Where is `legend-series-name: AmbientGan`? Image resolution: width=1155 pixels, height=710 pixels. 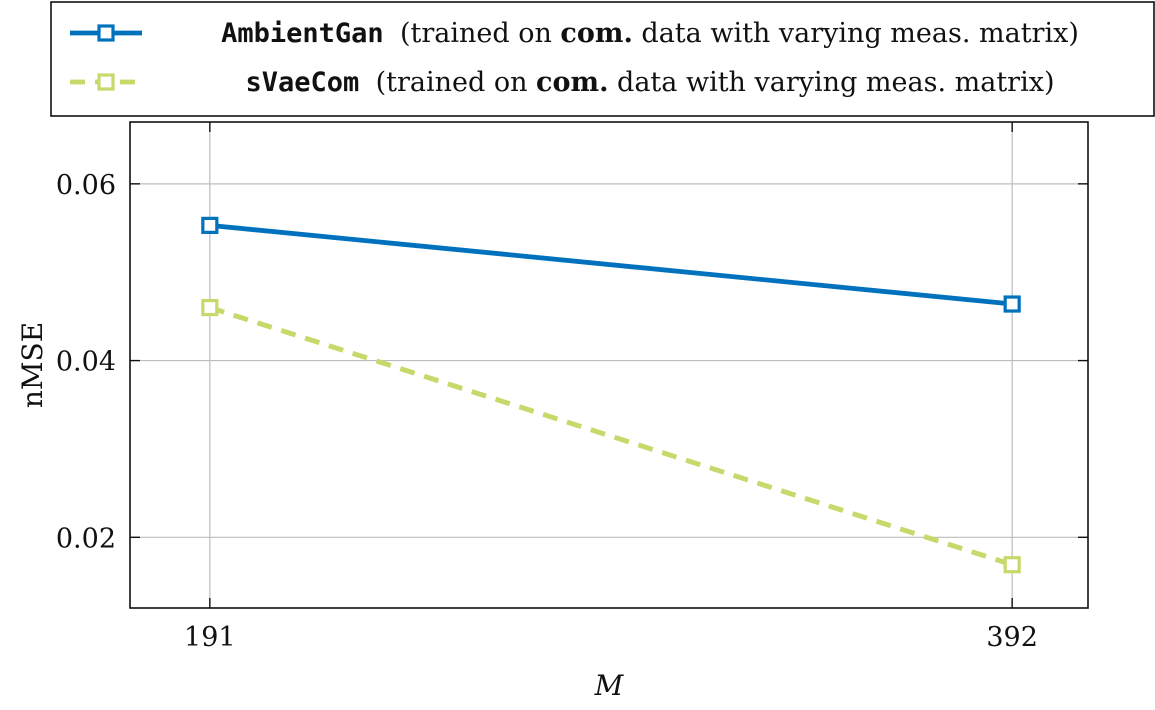
legend-series-name: AmbientGan is located at coordinates (310, 33).